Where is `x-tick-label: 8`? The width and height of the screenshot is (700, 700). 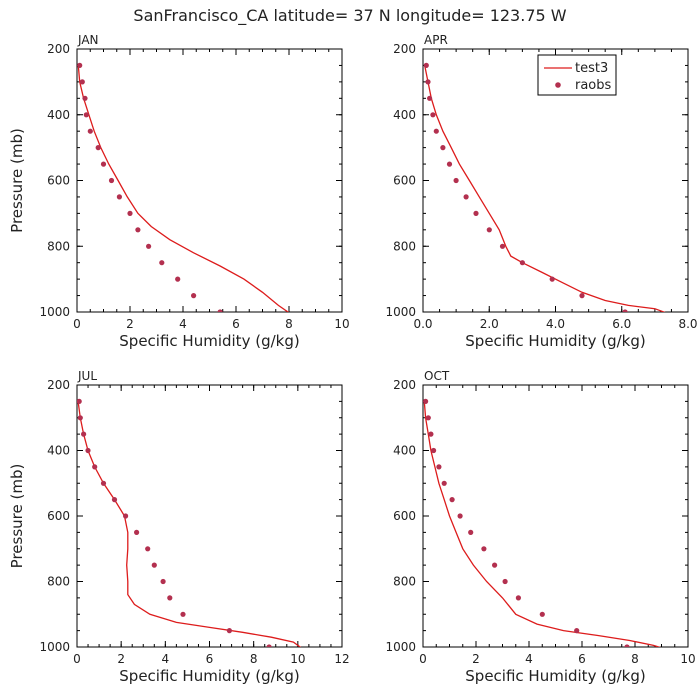
x-tick-label: 8 is located at coordinates (254, 659).